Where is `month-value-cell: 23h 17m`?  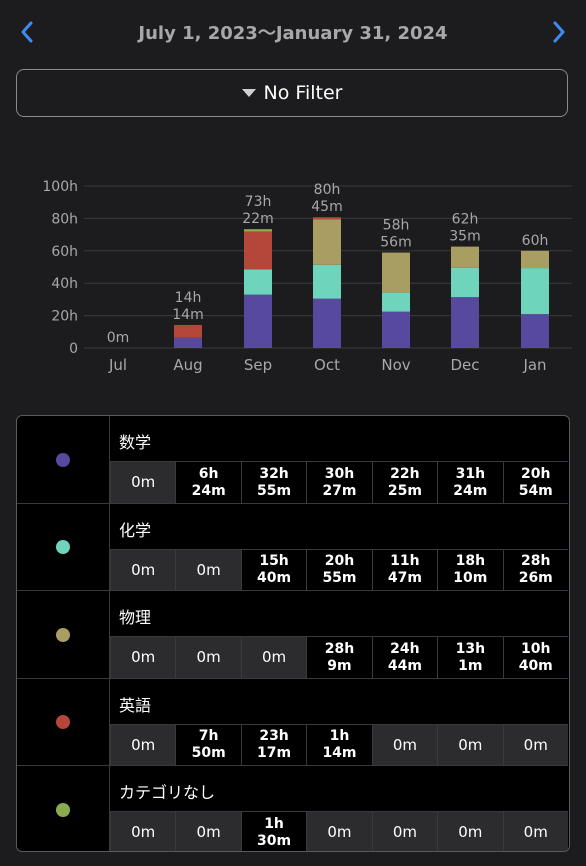 month-value-cell: 23h 17m is located at coordinates (273, 744).